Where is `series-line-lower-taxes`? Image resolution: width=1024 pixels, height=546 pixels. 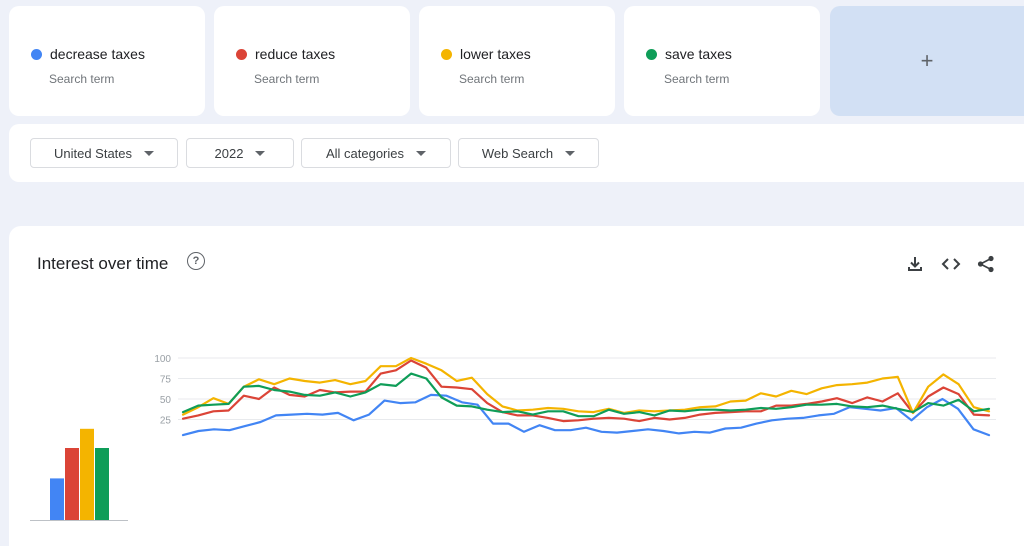 series-line-lower-taxes is located at coordinates (586, 386).